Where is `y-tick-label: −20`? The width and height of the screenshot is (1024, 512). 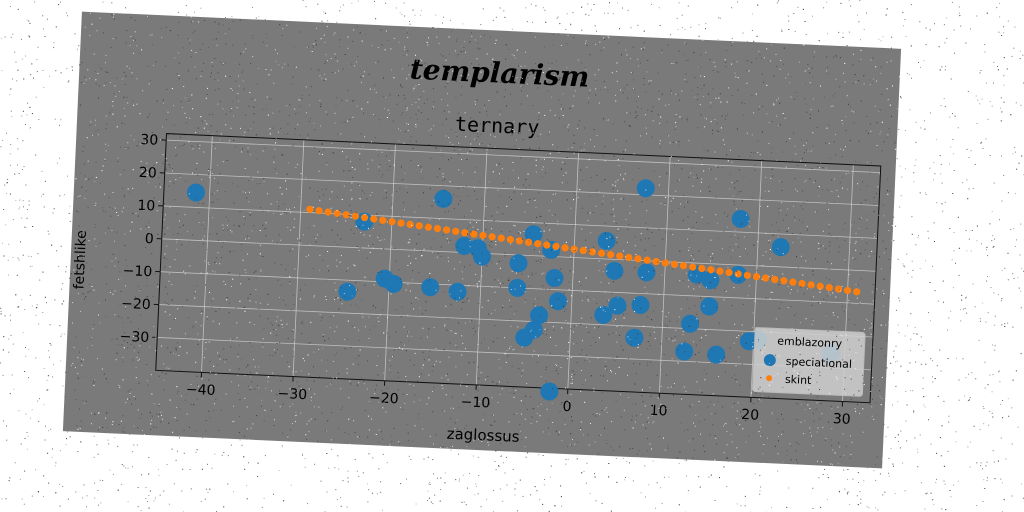
y-tick-label: −20 is located at coordinates (136, 304).